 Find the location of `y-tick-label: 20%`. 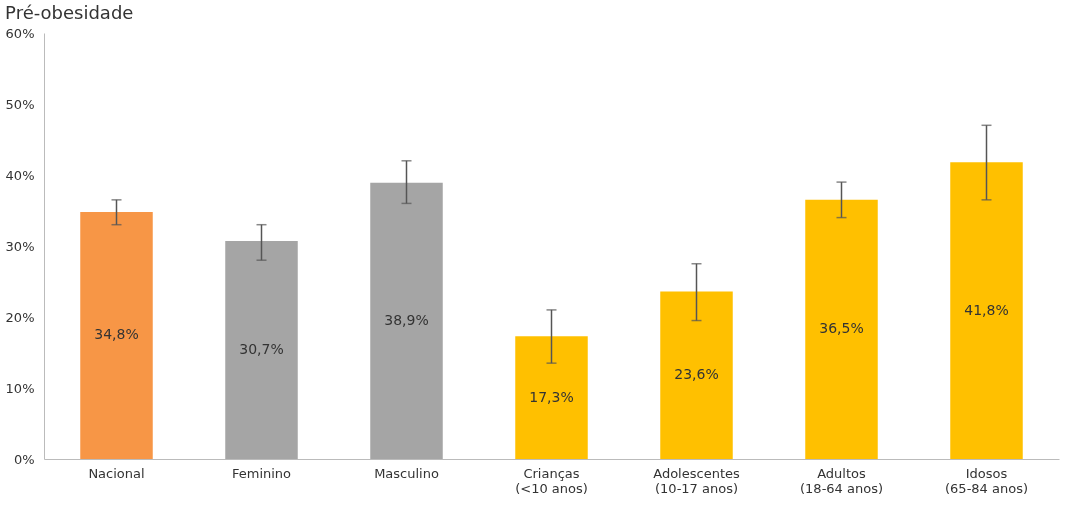

y-tick-label: 20% is located at coordinates (20, 317).